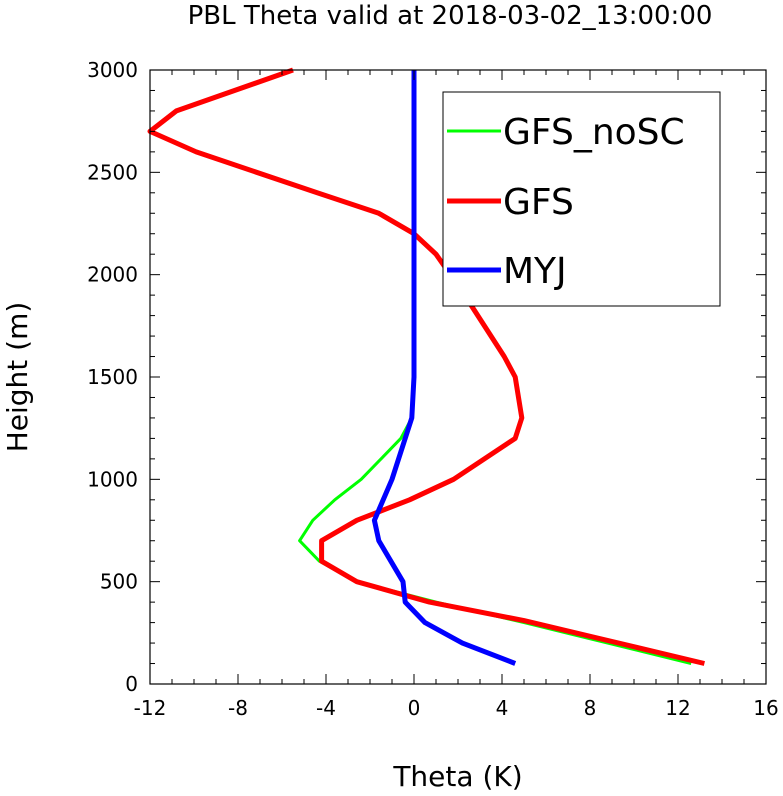 This screenshot has height=796, width=783. I want to click on x-tick-label: 16, so click(765, 708).